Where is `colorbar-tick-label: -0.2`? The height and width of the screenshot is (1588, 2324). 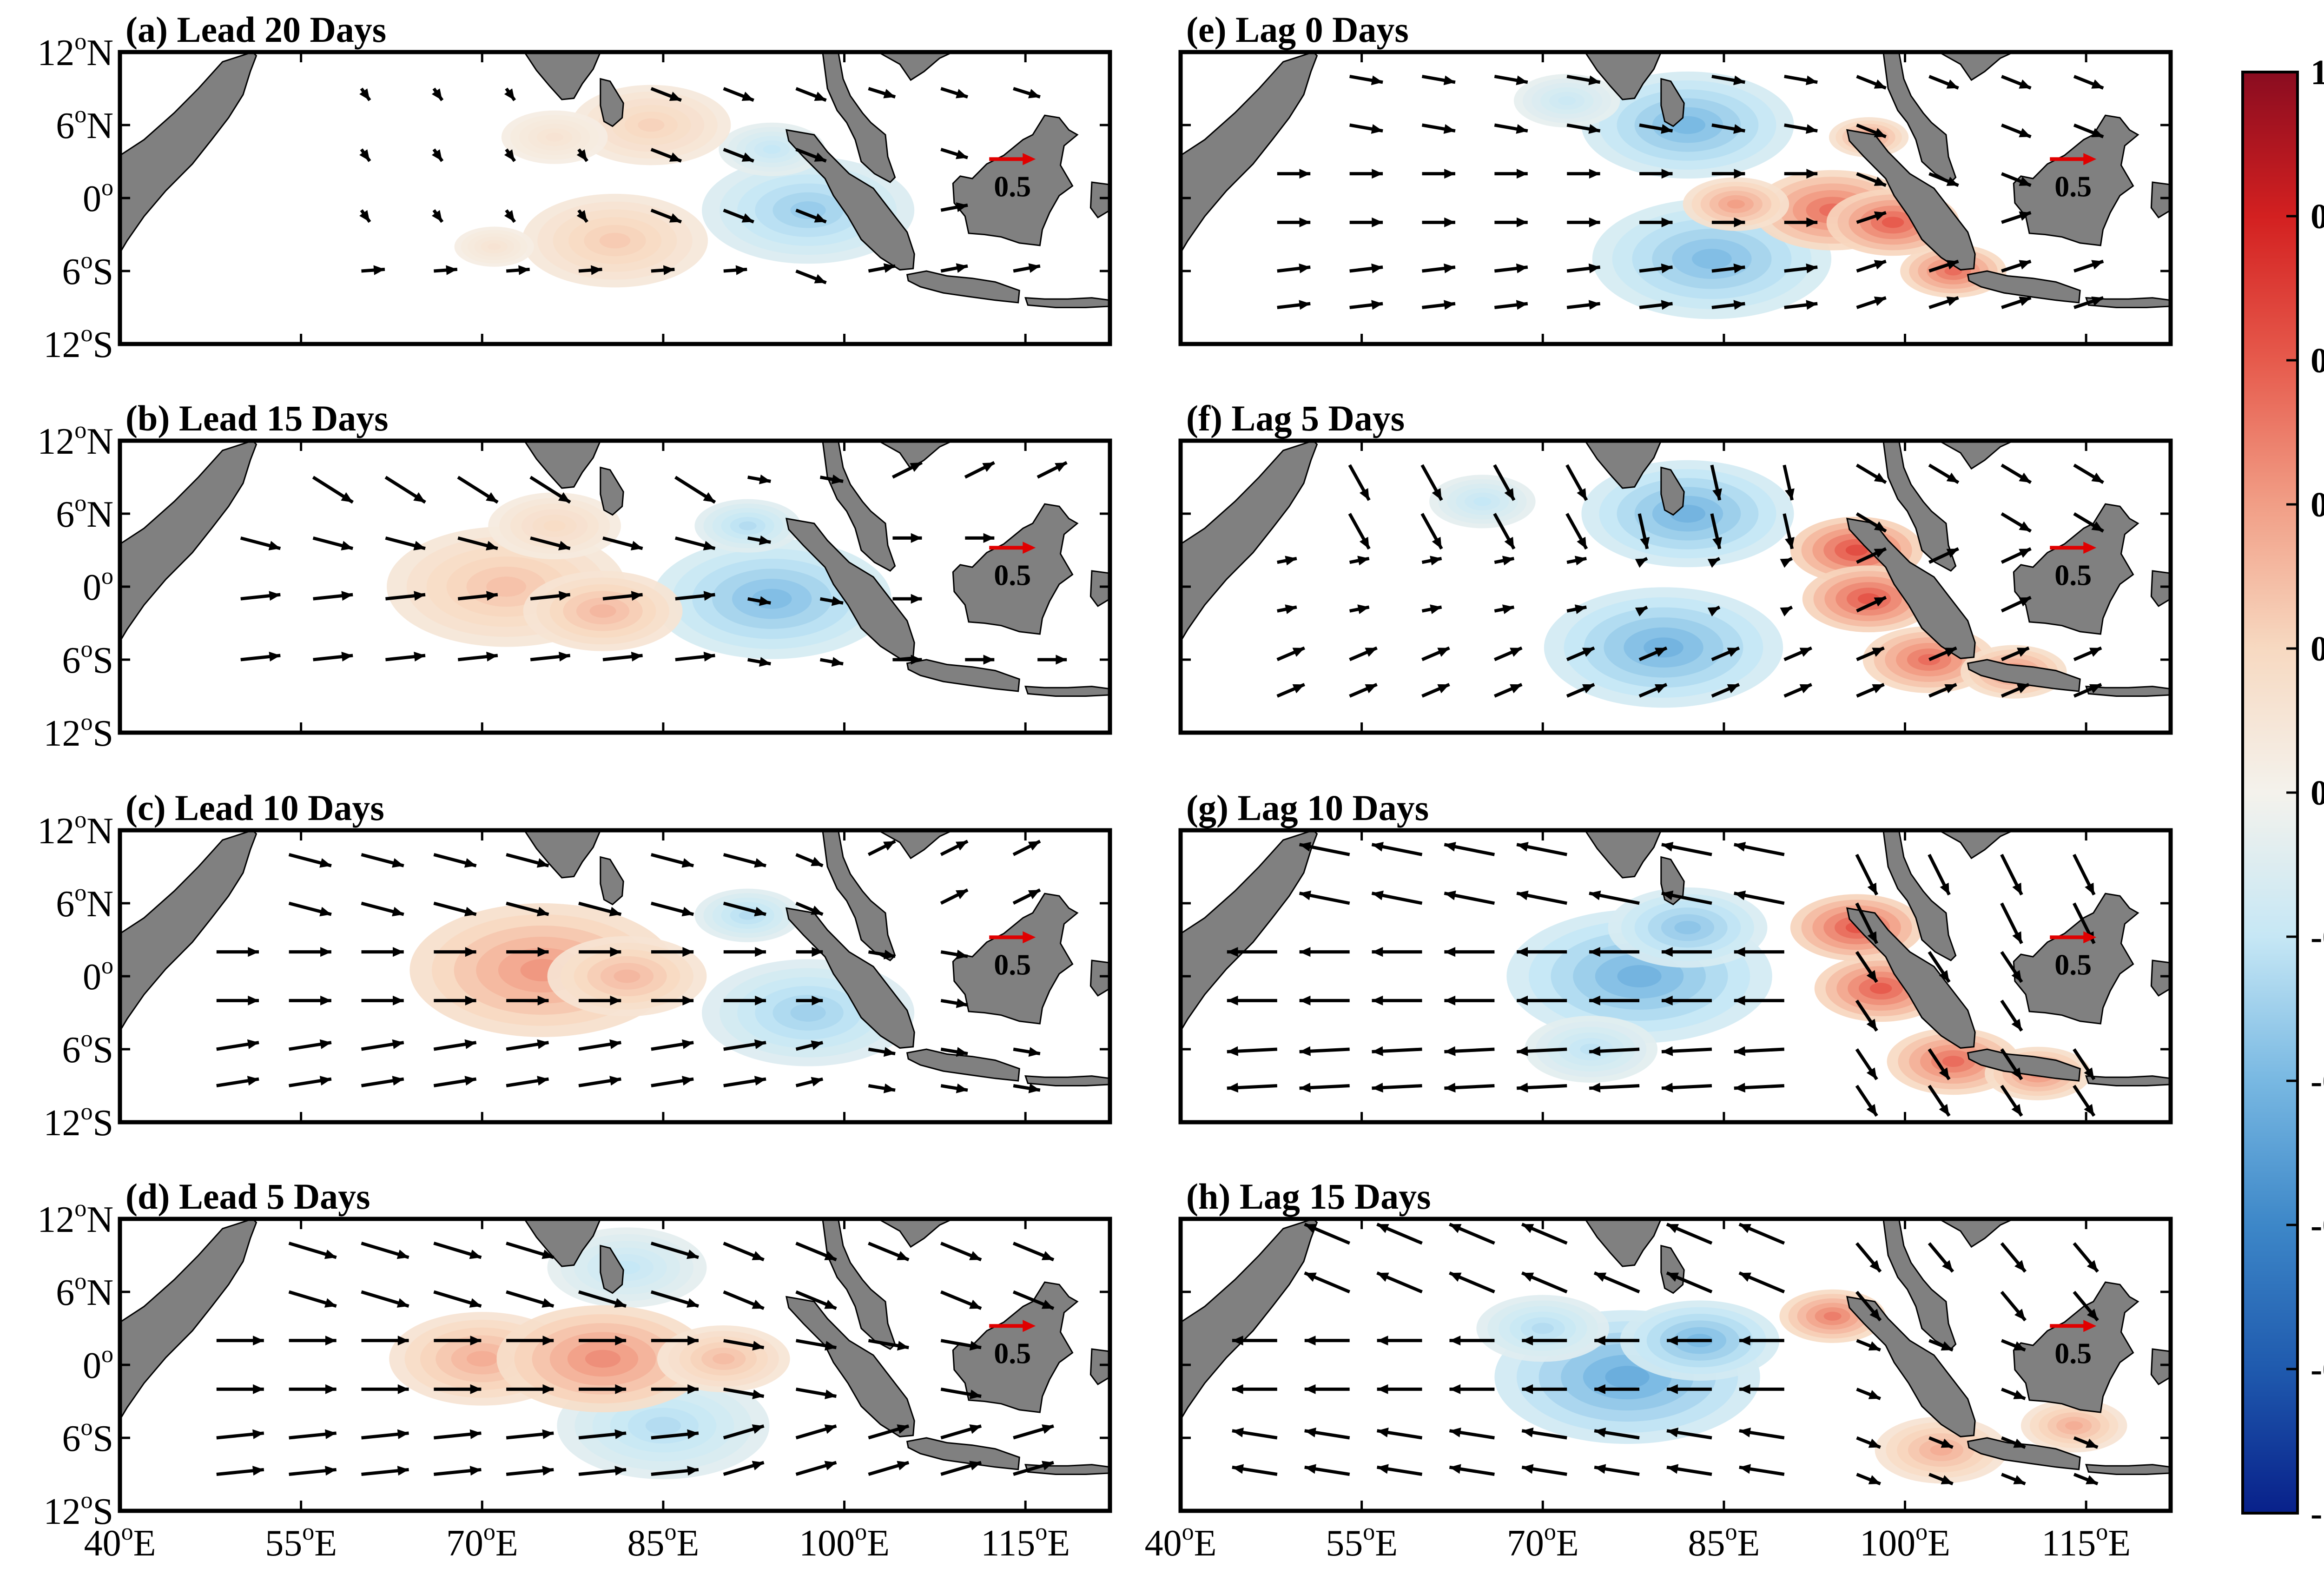 colorbar-tick-label: -0.2 is located at coordinates (2317, 937).